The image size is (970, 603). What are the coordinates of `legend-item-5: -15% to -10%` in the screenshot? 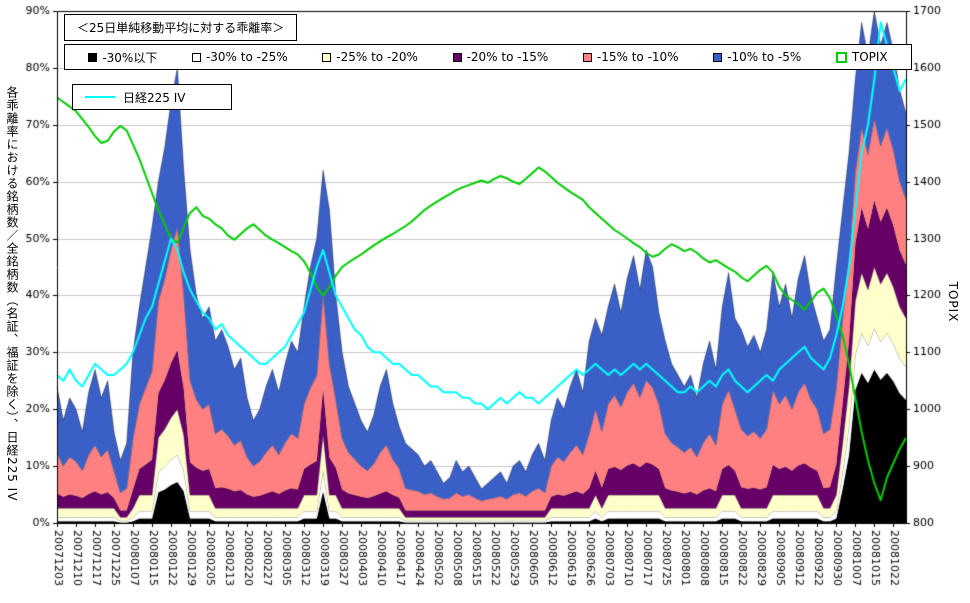 It's located at (630, 57).